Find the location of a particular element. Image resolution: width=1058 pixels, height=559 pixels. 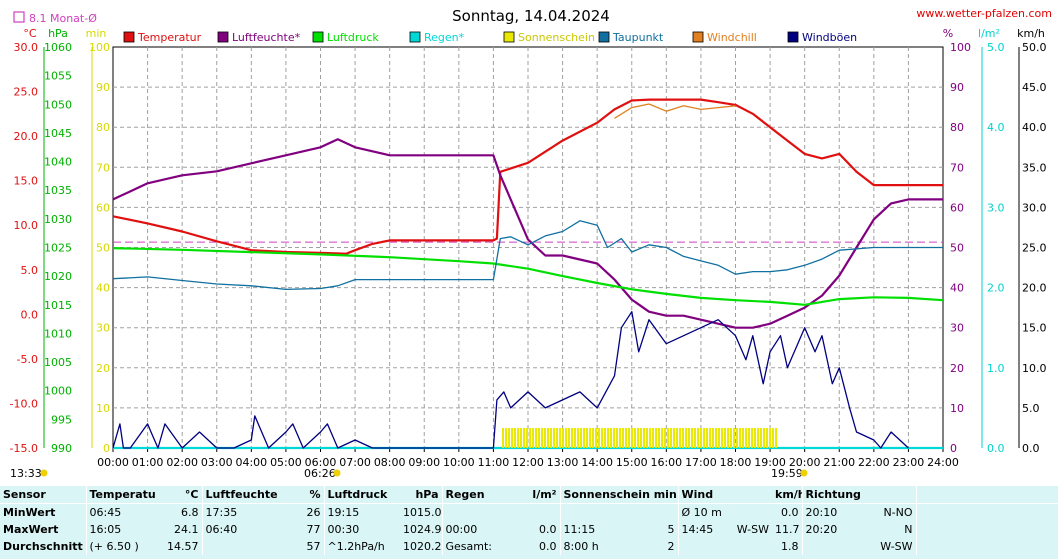

temp-time: 06:45 is located at coordinates (120, 512).